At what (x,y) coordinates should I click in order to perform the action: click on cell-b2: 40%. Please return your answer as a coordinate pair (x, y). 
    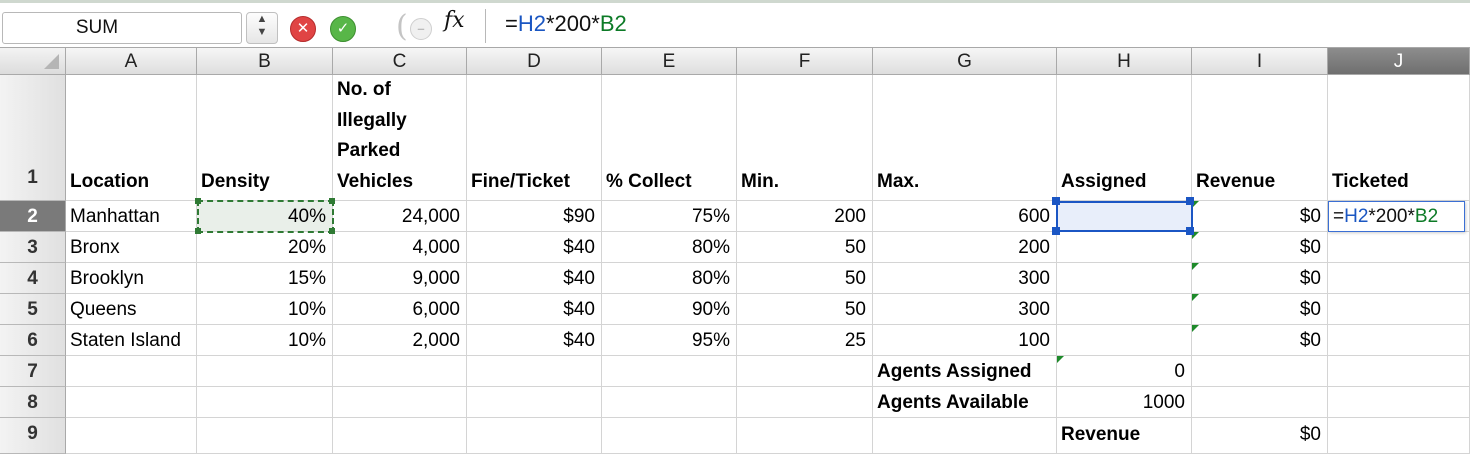
    Looking at the image, I should click on (265, 216).